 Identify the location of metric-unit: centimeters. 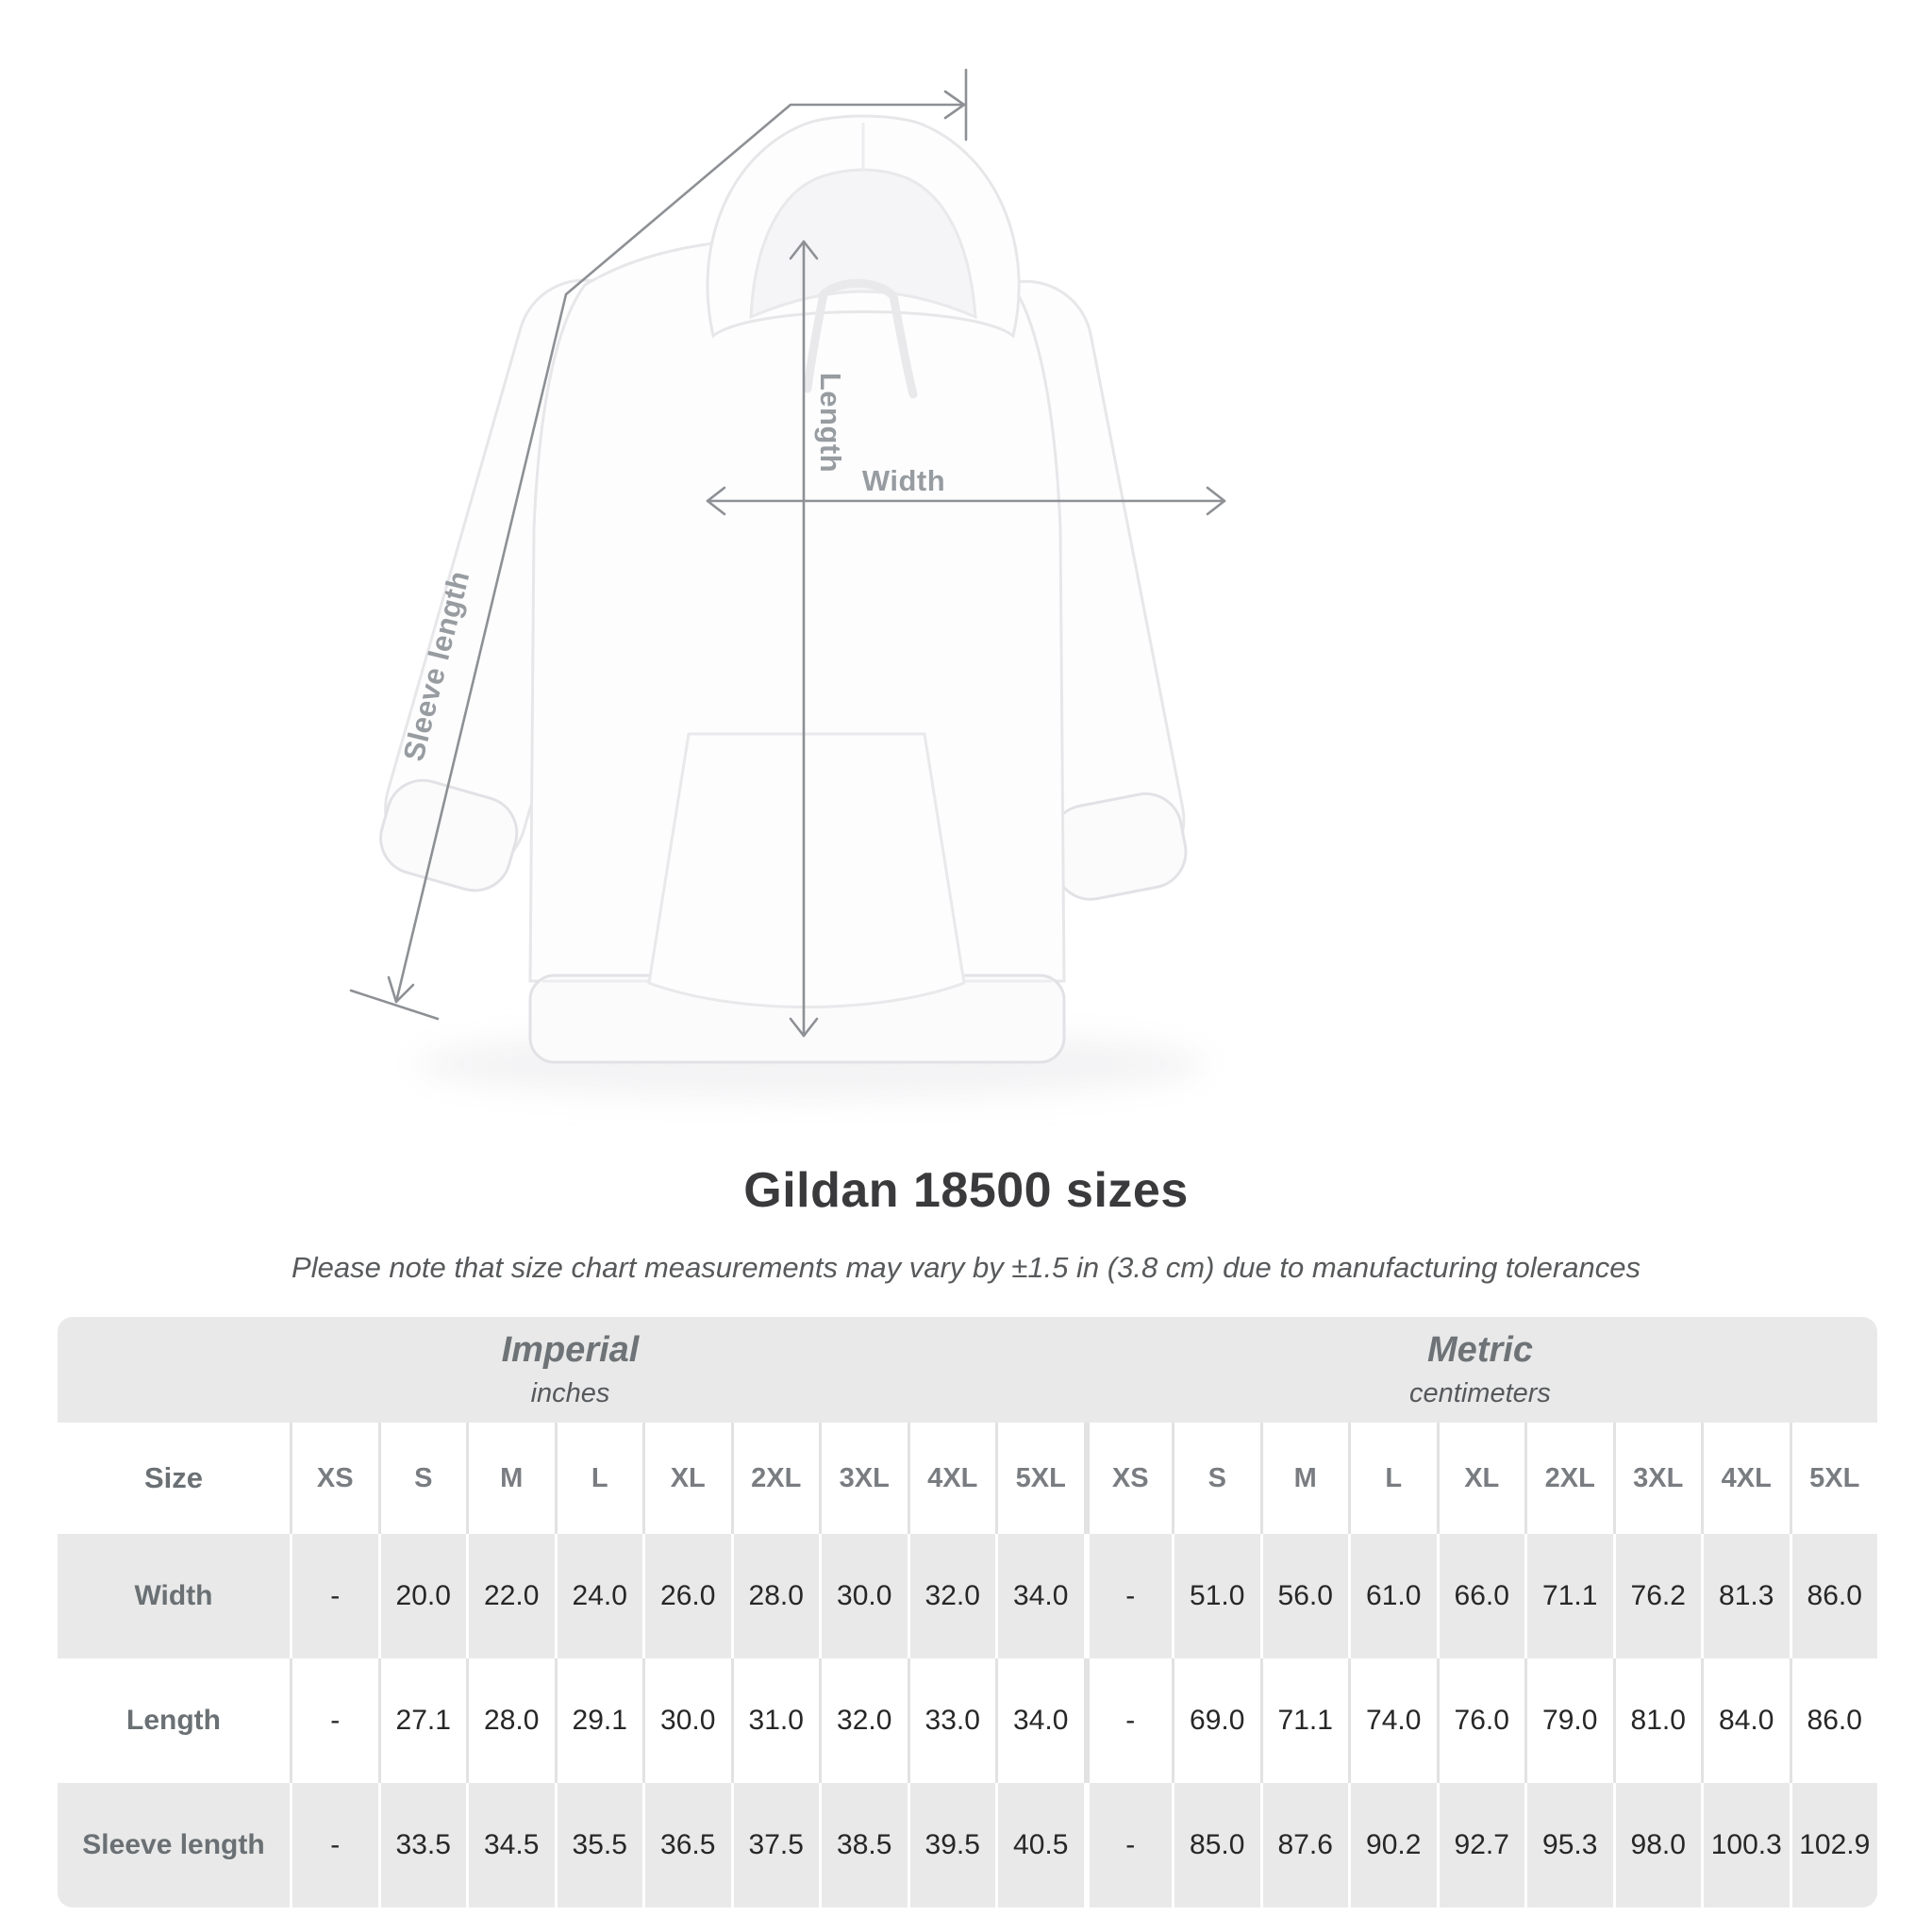
(1480, 1393).